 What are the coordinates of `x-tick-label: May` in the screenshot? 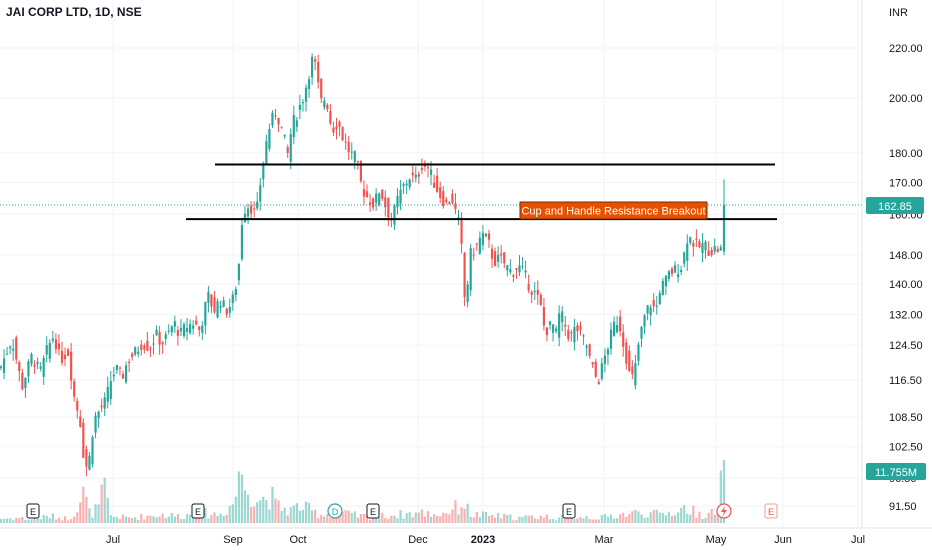 It's located at (716, 540).